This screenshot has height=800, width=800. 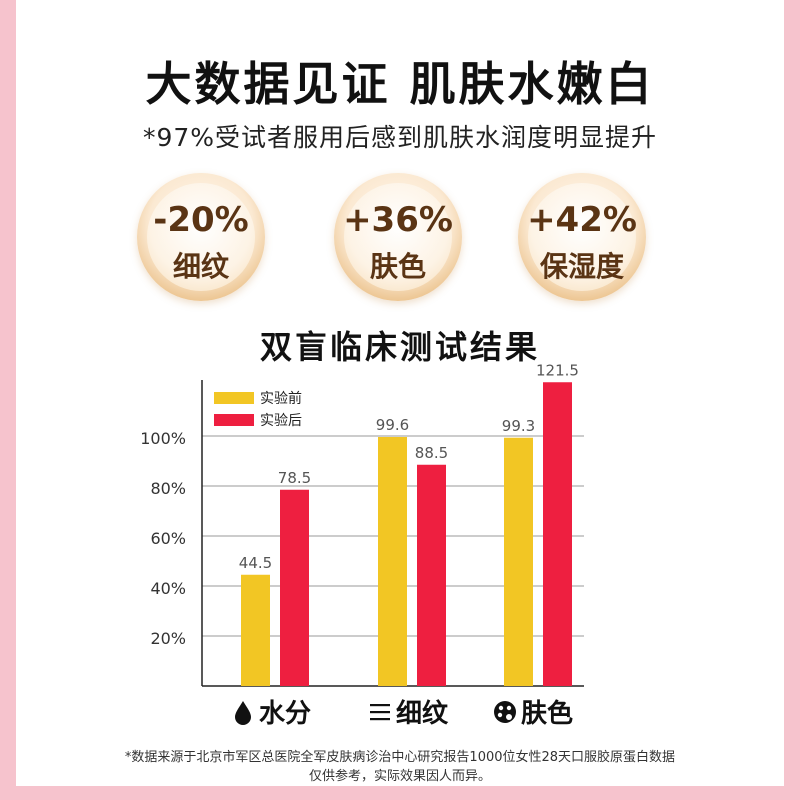 What do you see at coordinates (285, 714) in the screenshot?
I see `category-label: 水分` at bounding box center [285, 714].